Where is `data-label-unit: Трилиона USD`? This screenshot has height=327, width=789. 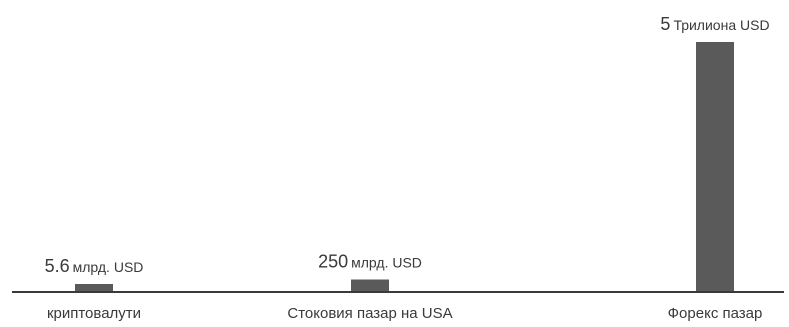 data-label-unit: Трилиона USD is located at coordinates (721, 25).